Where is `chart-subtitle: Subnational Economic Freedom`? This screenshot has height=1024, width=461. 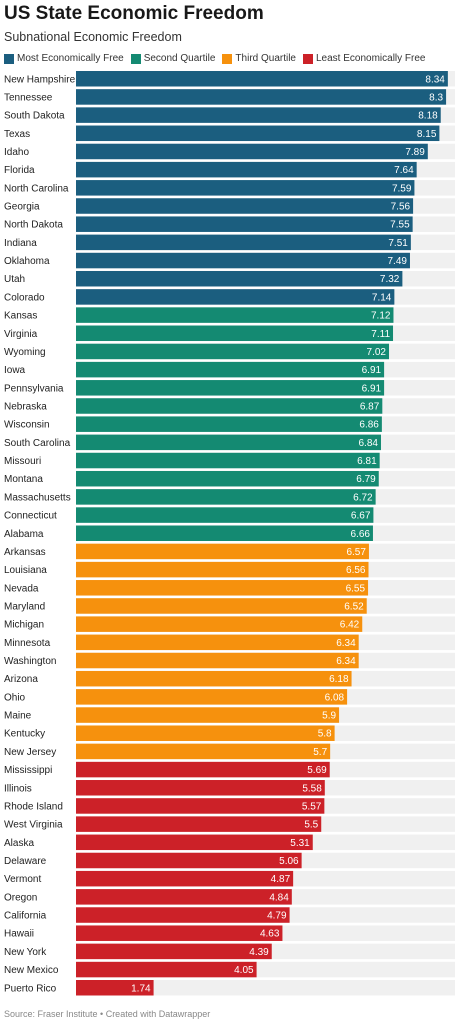
chart-subtitle: Subnational Economic Freedom is located at coordinates (93, 37).